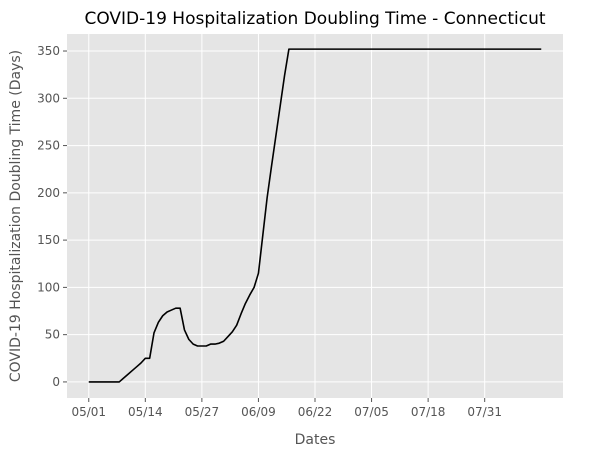  Describe the element at coordinates (56, 382) in the screenshot. I see `y-tick-label: 0` at that location.